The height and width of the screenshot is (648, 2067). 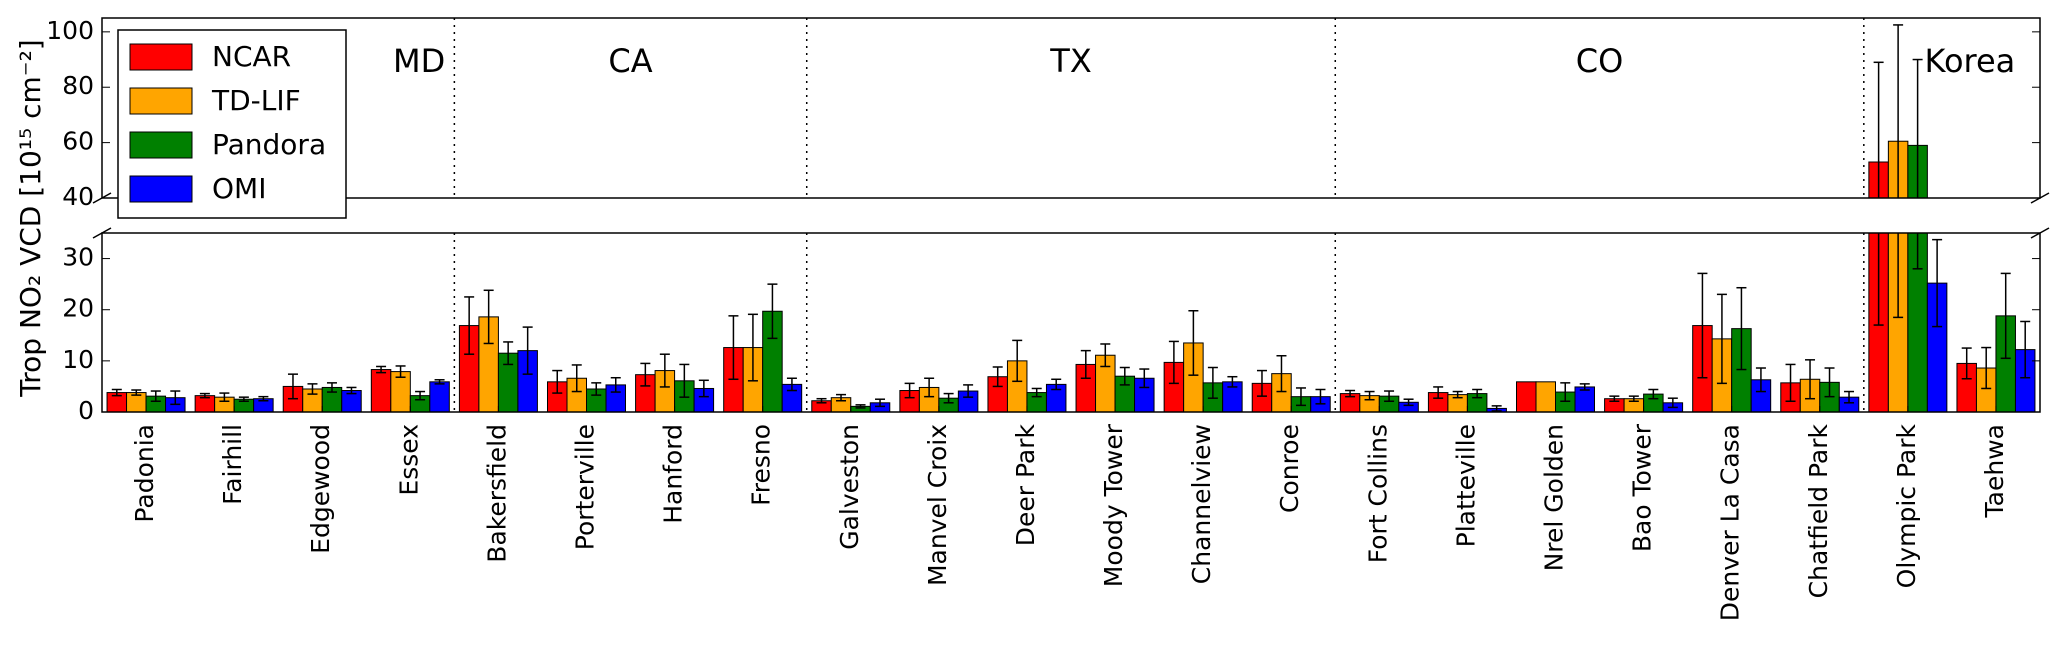 What do you see at coordinates (78, 196) in the screenshot?
I see `y-tick-label-upper-40: 40` at bounding box center [78, 196].